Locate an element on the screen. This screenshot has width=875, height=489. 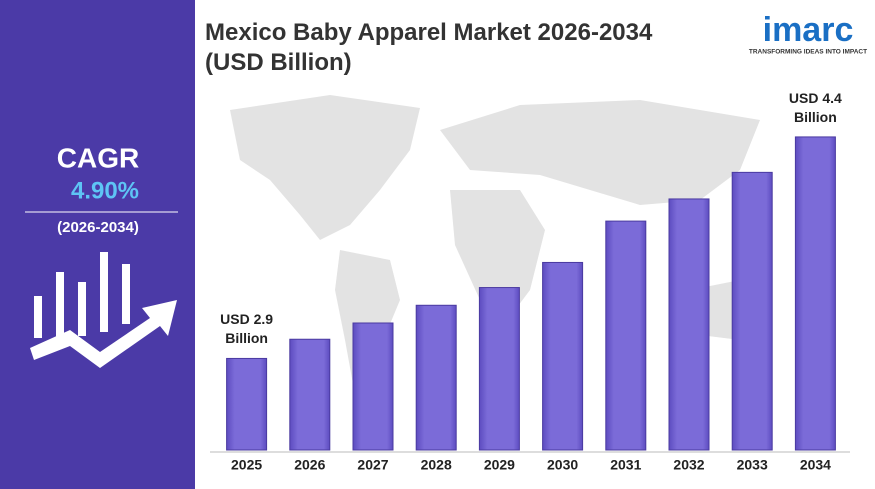
value-label: USD 2.9 Billion is located at coordinates (247, 329).